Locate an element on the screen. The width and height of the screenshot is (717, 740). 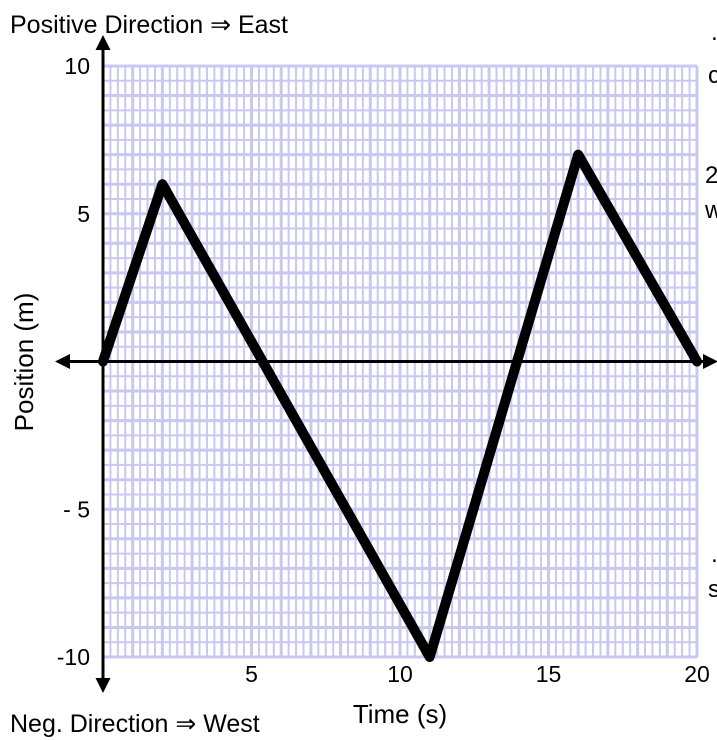
x-tick-label: 10 is located at coordinates (400, 674).